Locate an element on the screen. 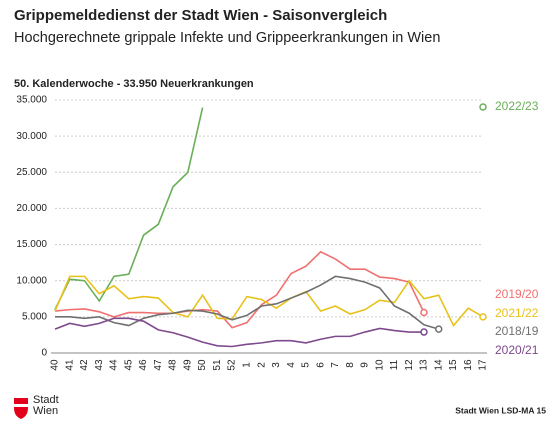 The height and width of the screenshot is (425, 558). x-tick-label: 5 is located at coordinates (306, 365).